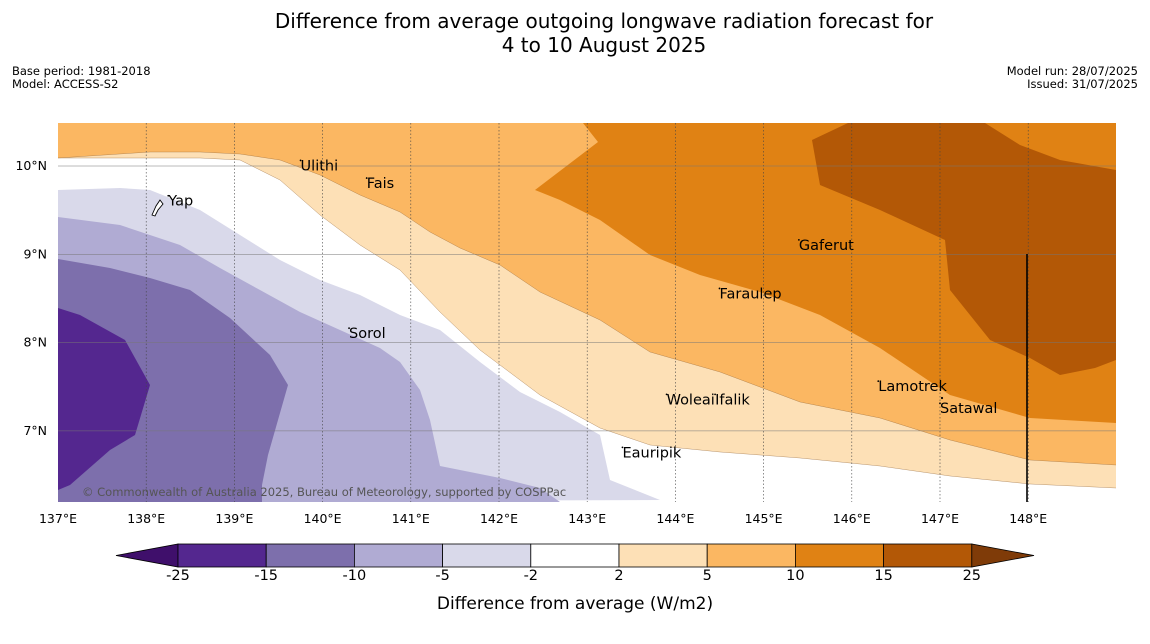  Describe the element at coordinates (104, 399) in the screenshot. I see `contour-25-15-neg` at that location.